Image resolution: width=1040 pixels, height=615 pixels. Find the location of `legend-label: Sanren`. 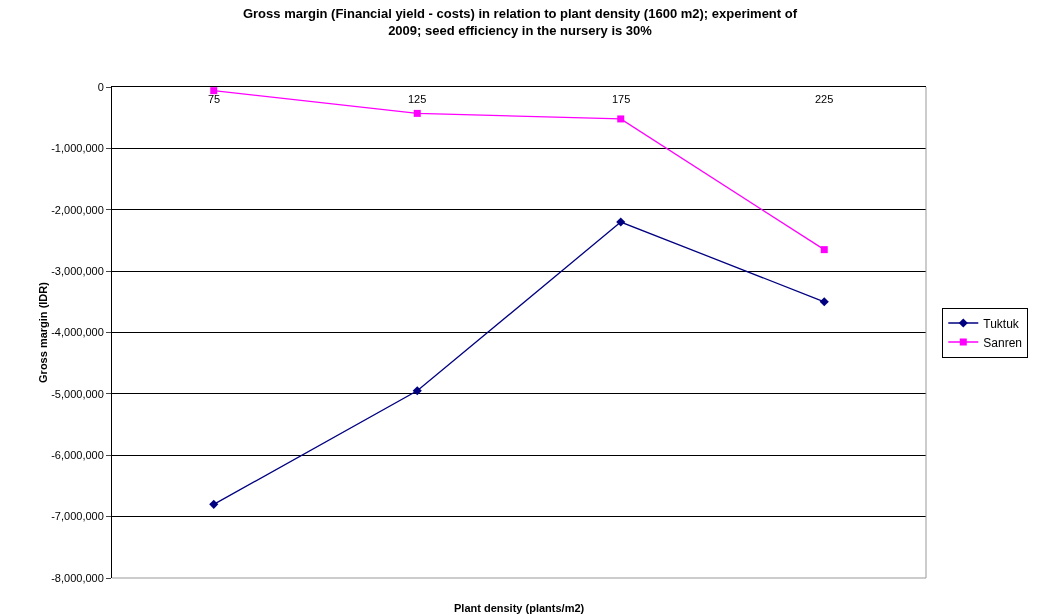

legend-label: Sanren is located at coordinates (1002, 342).